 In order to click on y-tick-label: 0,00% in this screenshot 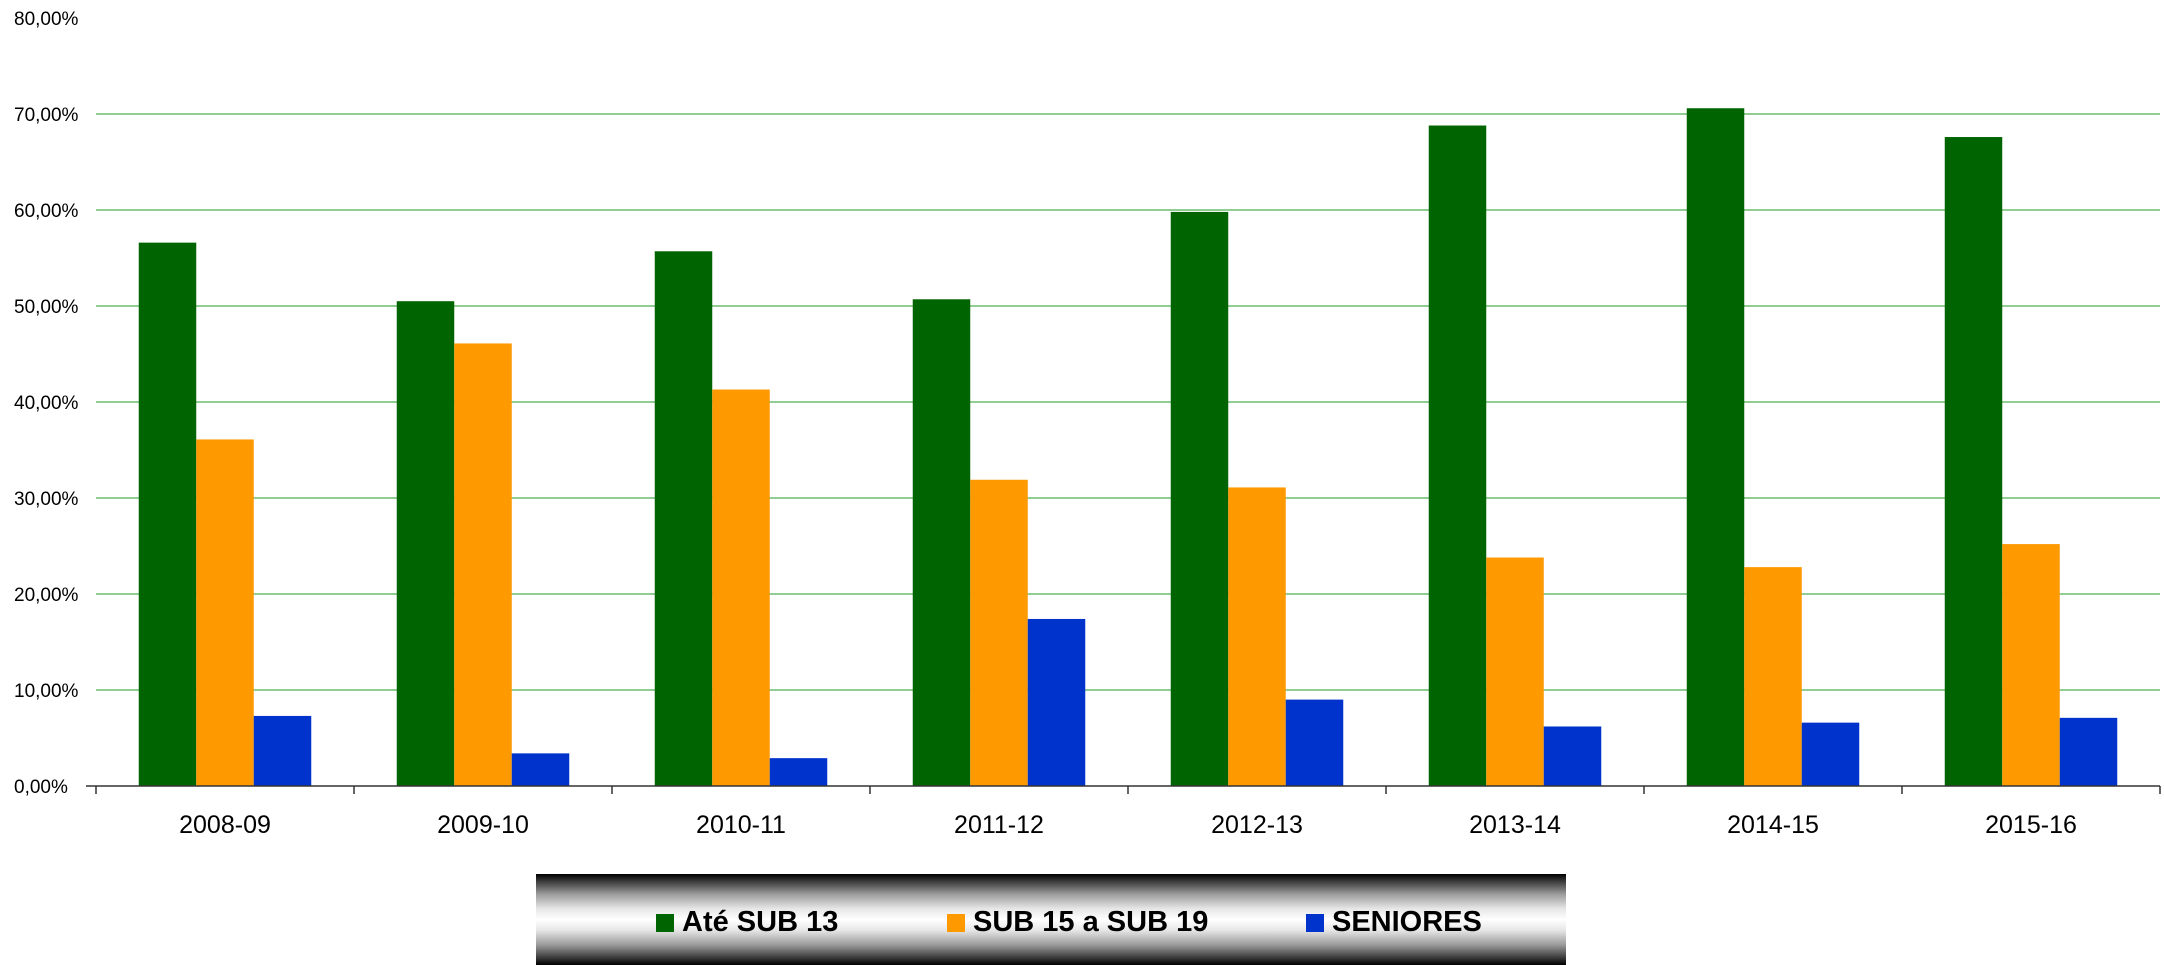, I will do `click(41, 787)`.